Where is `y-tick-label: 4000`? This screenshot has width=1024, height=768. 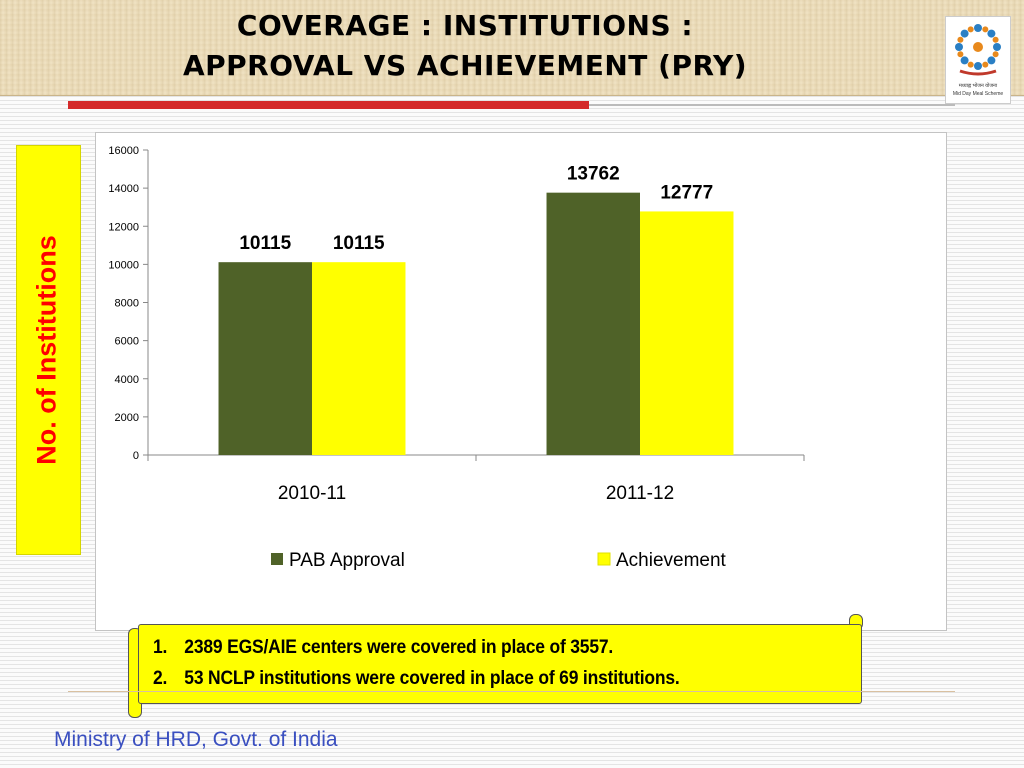 y-tick-label: 4000 is located at coordinates (127, 380).